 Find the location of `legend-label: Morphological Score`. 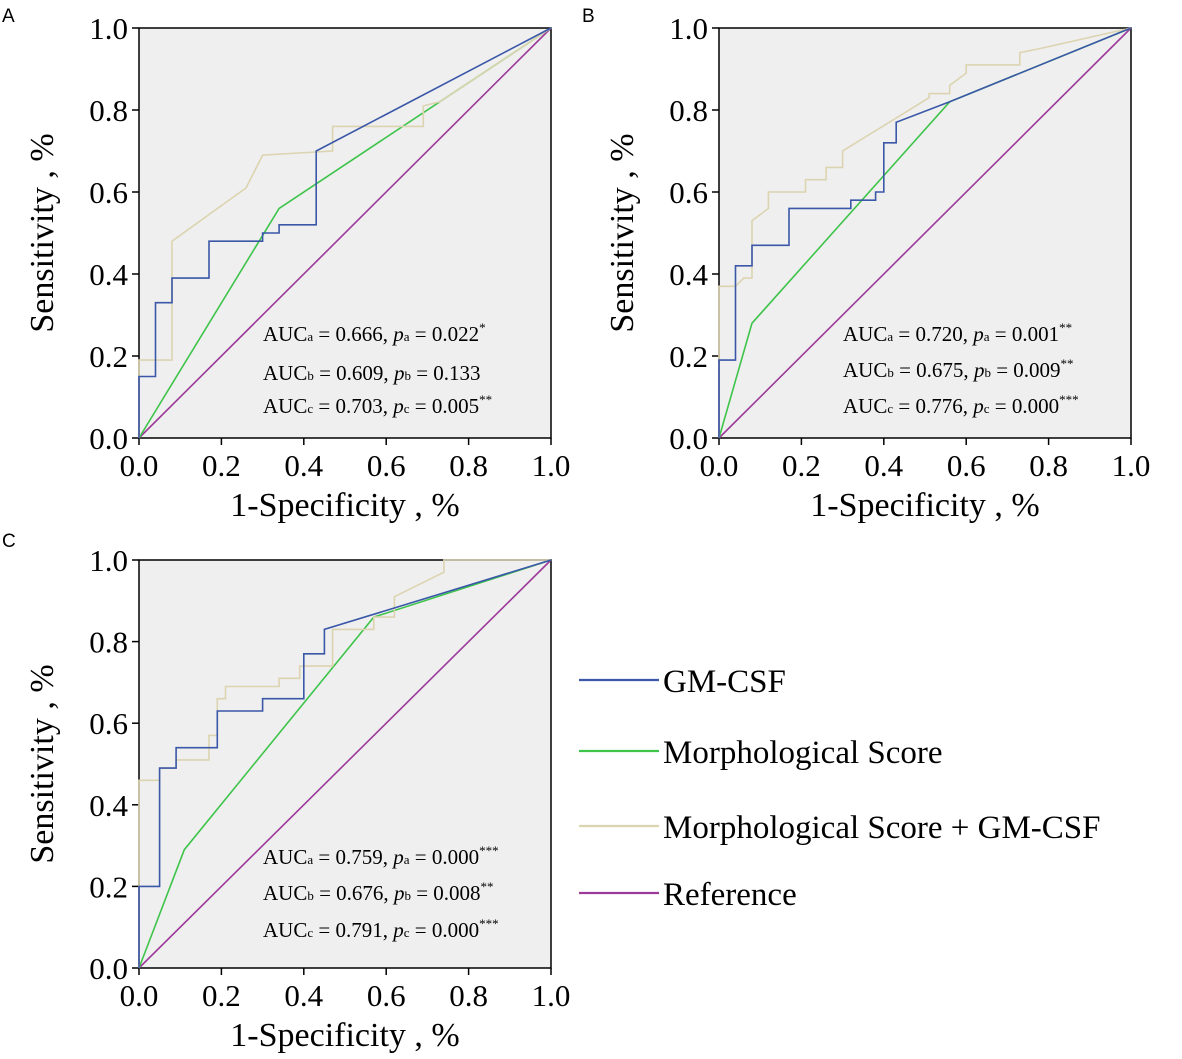

legend-label: Morphological Score is located at coordinates (803, 753).